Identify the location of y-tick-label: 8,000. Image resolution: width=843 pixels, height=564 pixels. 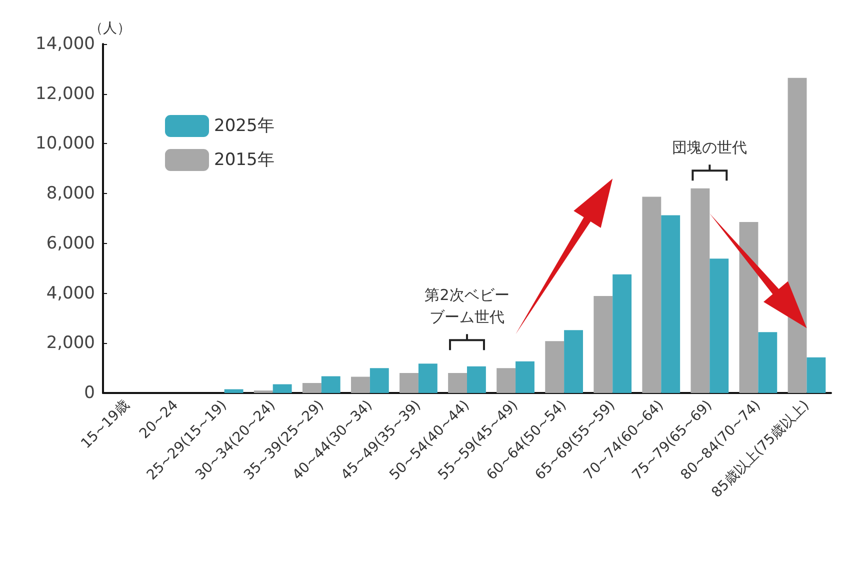
(70, 194).